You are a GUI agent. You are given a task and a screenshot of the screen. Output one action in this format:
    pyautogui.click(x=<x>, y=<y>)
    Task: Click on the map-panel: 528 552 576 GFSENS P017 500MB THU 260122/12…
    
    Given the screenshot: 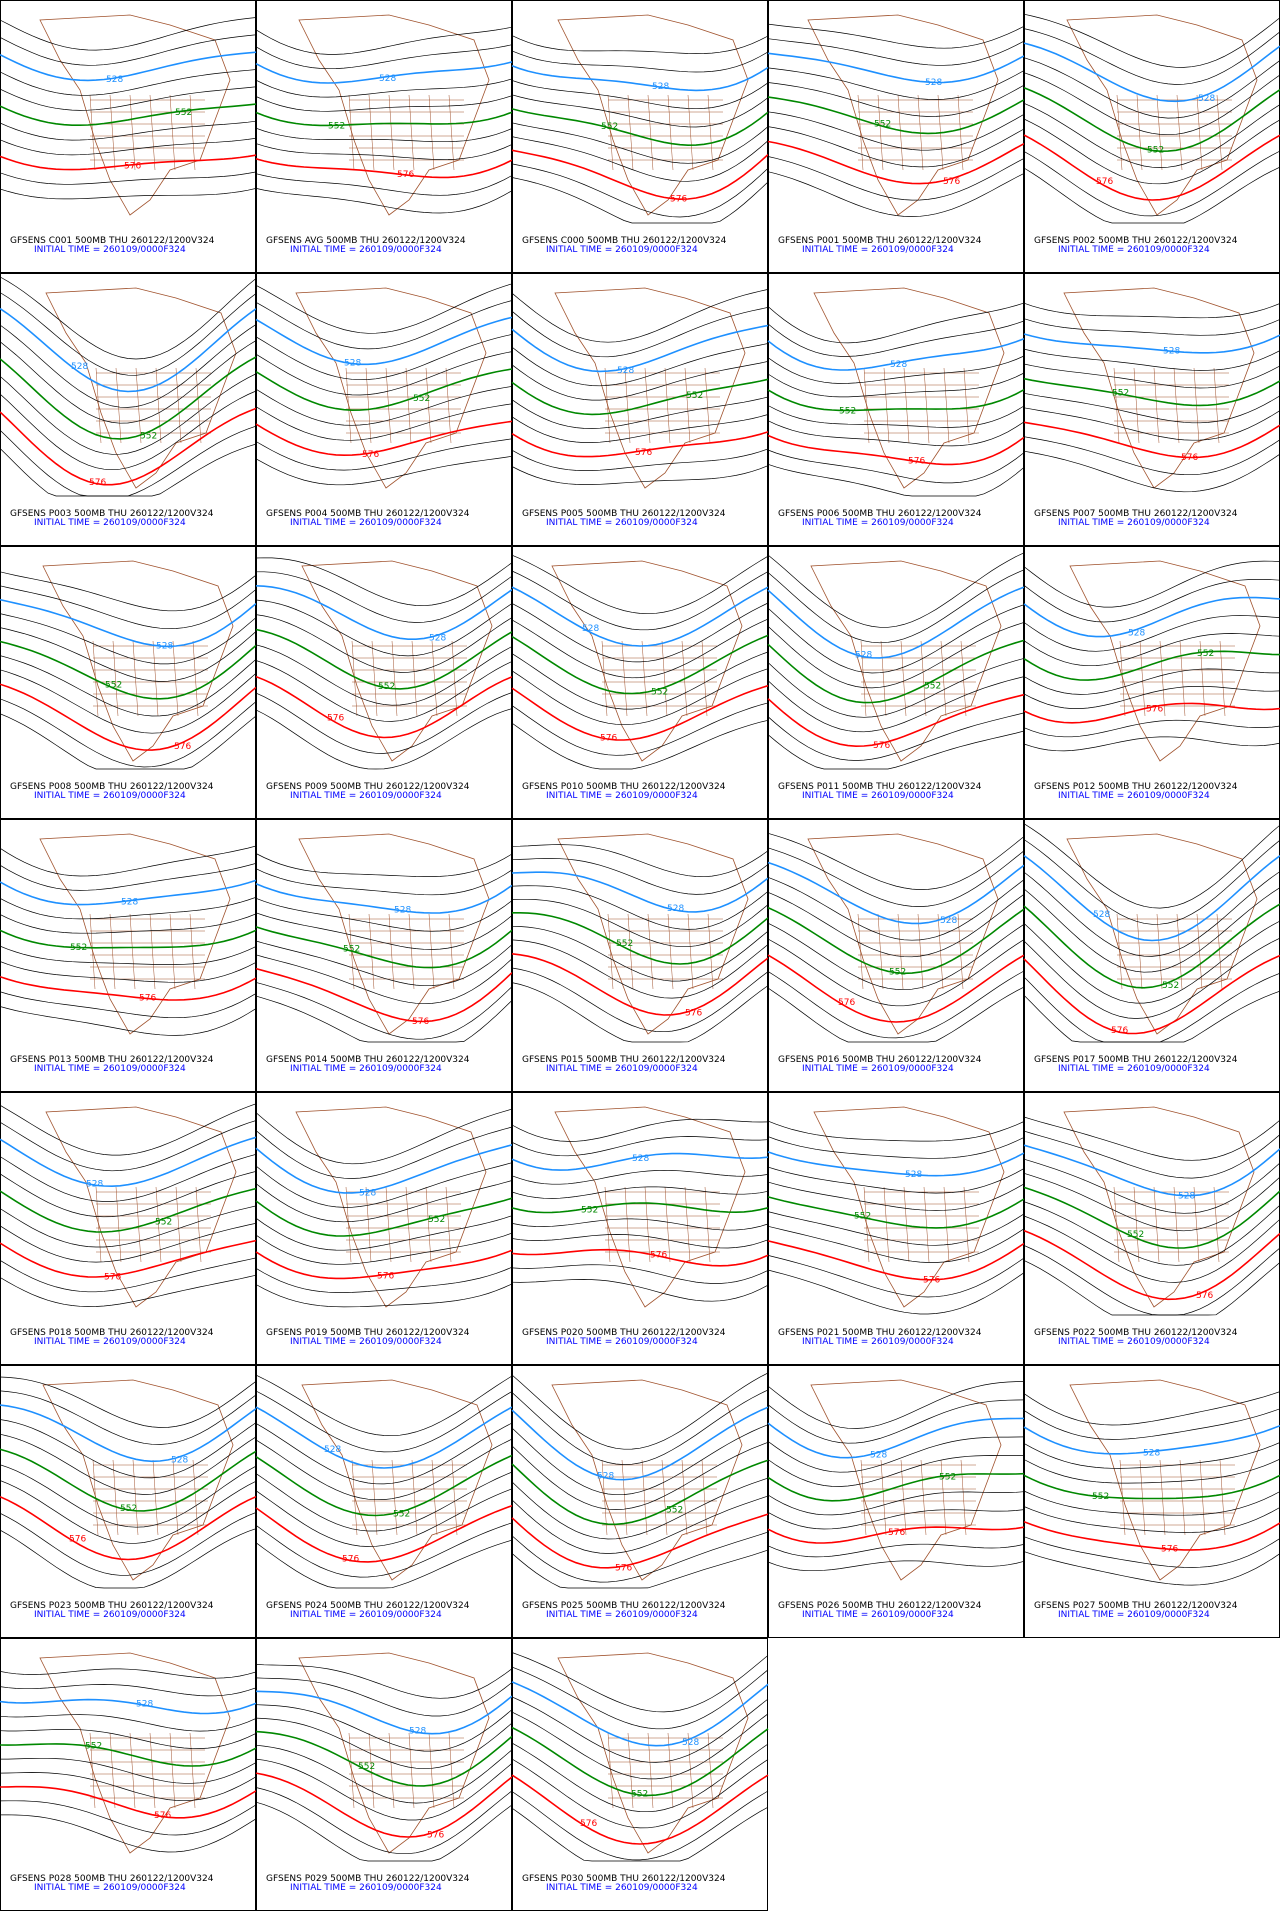 What is the action you would take?
    pyautogui.click(x=1151, y=955)
    